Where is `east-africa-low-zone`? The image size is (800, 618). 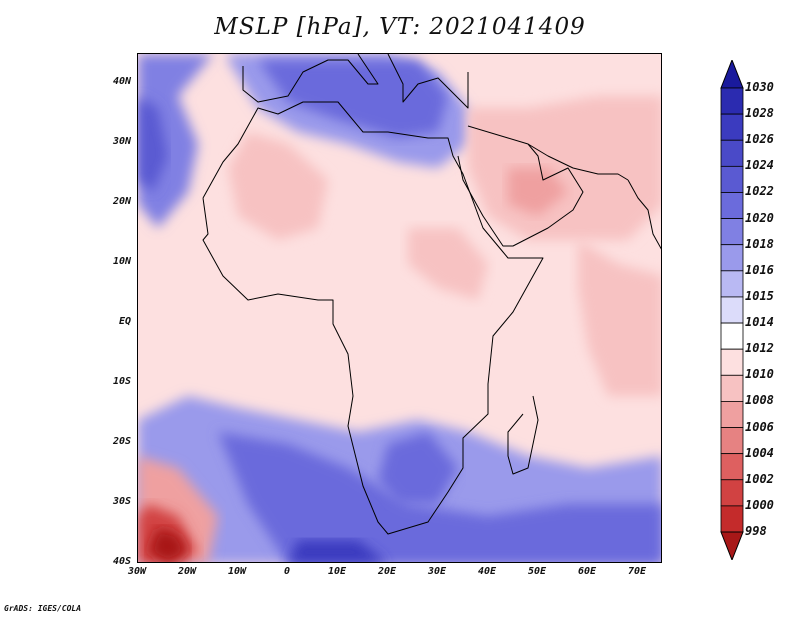
east-africa-low-zone is located at coordinates (448, 264).